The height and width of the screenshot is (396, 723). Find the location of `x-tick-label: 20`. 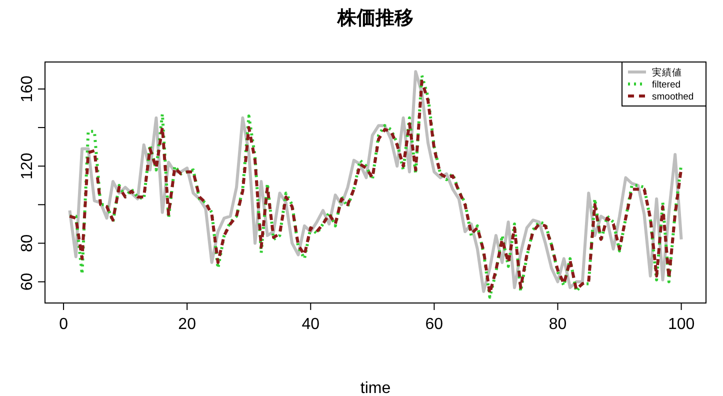

x-tick-label: 20 is located at coordinates (187, 324).